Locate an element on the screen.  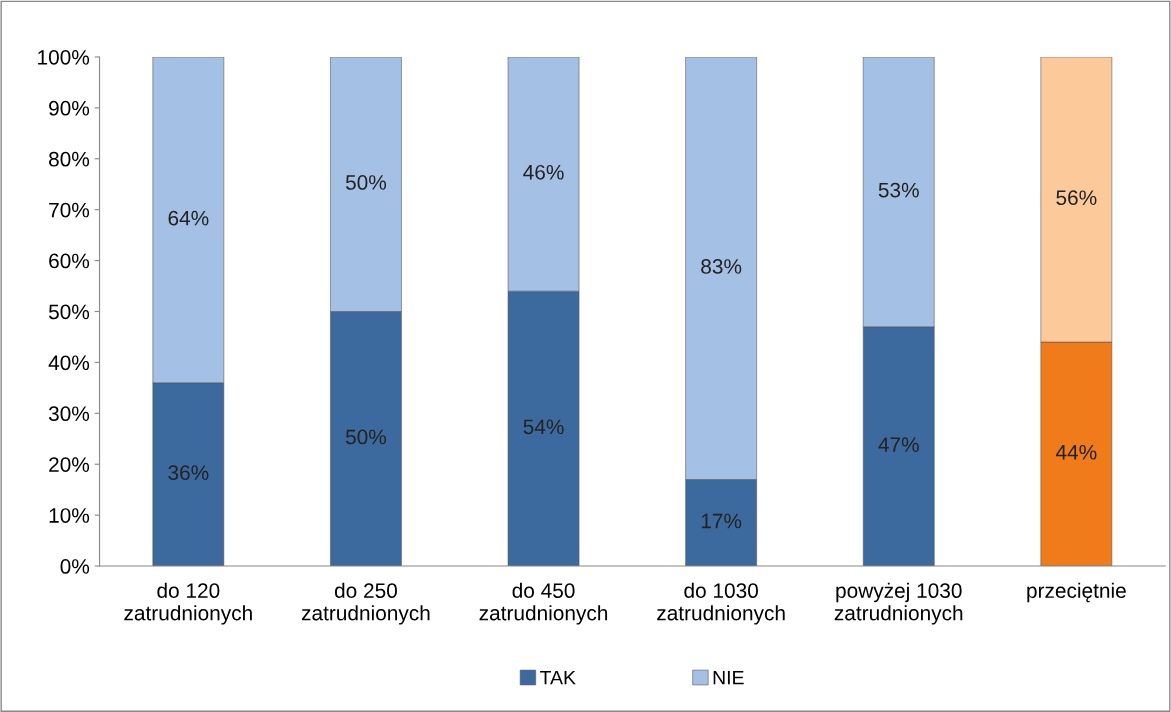
data-label: 64% is located at coordinates (188, 218).